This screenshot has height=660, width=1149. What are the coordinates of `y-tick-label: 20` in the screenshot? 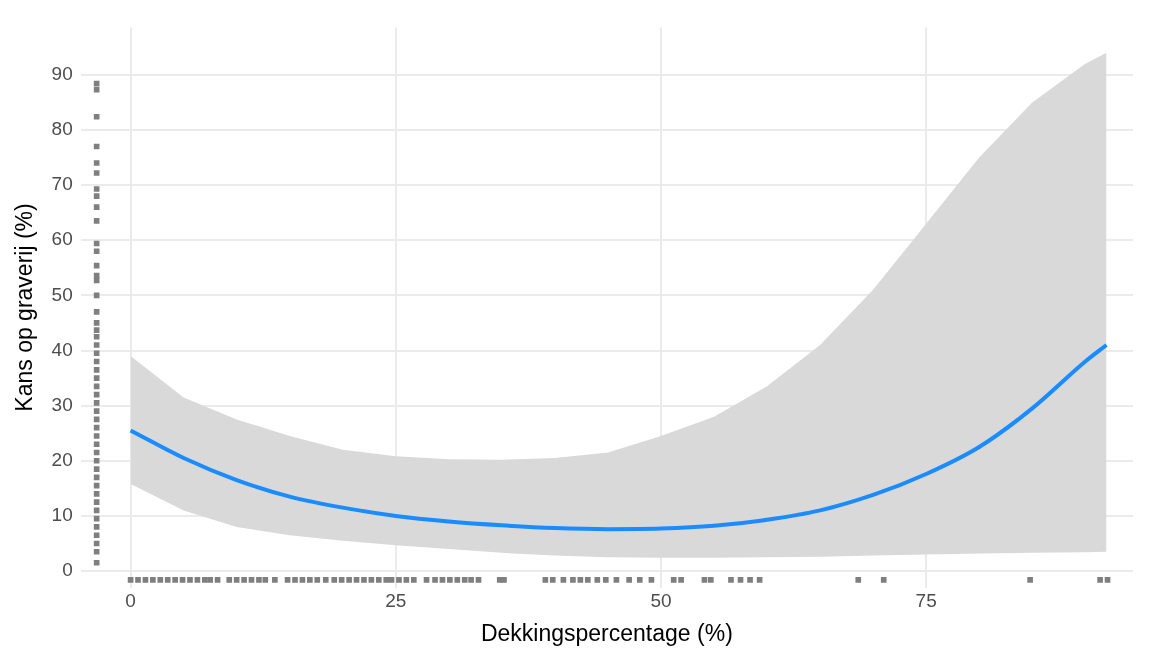 It's located at (62, 460).